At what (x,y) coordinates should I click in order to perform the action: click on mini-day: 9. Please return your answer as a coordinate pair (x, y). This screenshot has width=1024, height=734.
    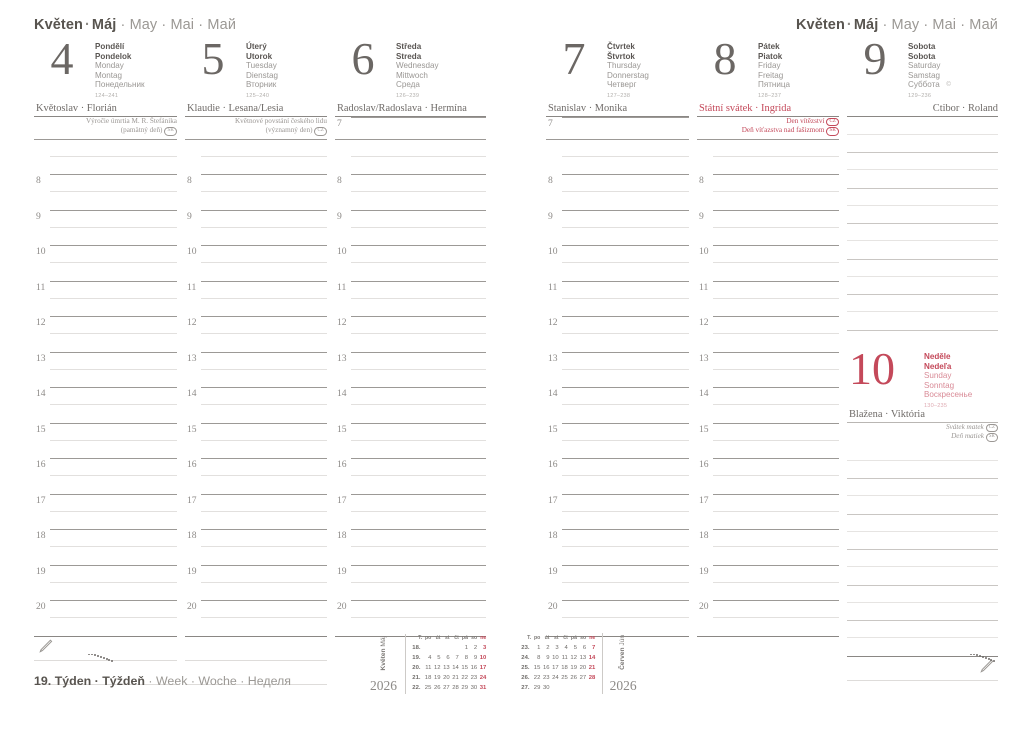
    Looking at the image, I should click on (475, 658).